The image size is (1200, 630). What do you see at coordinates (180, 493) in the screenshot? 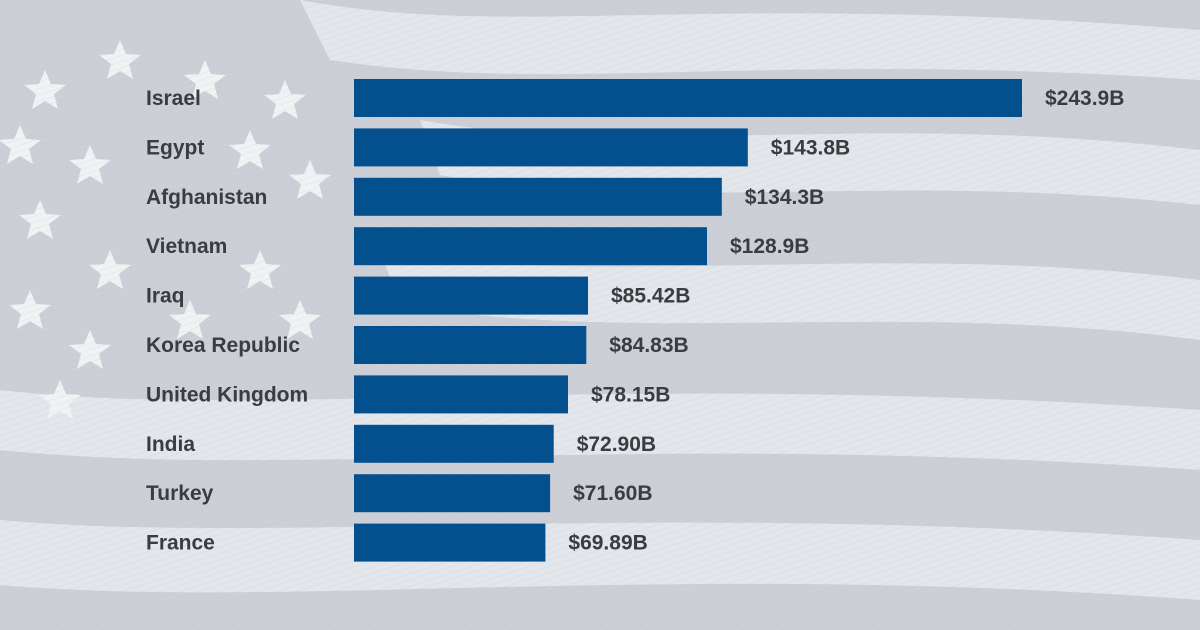
I see `category-label: Turkey` at bounding box center [180, 493].